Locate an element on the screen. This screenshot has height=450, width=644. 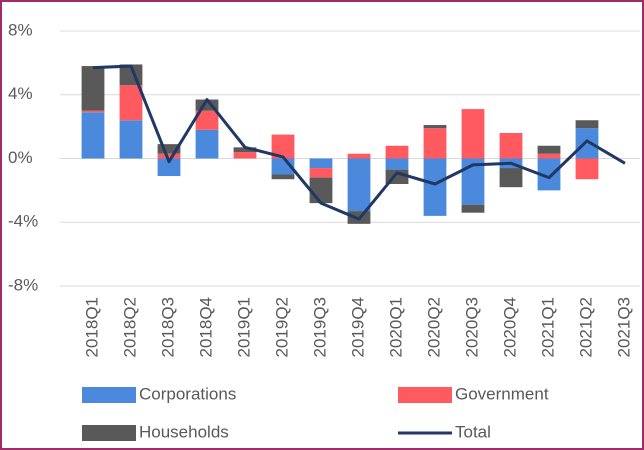
x-tick-label: 2020Q4 is located at coordinates (509, 327).